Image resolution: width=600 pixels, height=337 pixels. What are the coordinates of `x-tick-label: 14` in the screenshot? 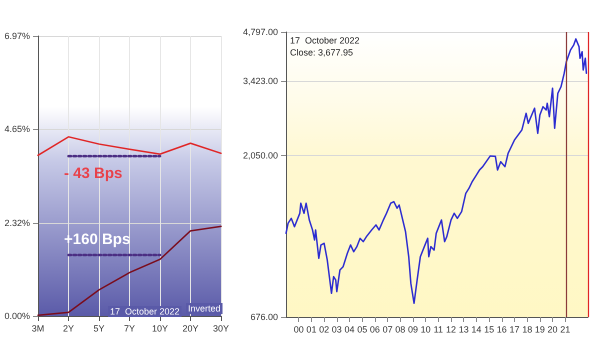 It's located at (476, 329).